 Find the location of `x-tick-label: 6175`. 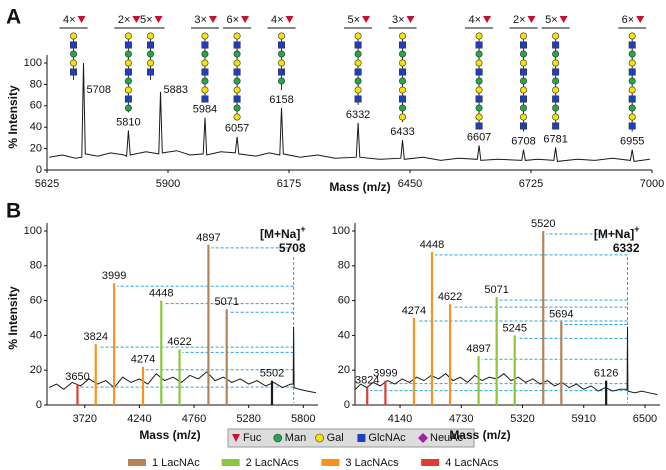

x-tick-label: 6175 is located at coordinates (289, 184).